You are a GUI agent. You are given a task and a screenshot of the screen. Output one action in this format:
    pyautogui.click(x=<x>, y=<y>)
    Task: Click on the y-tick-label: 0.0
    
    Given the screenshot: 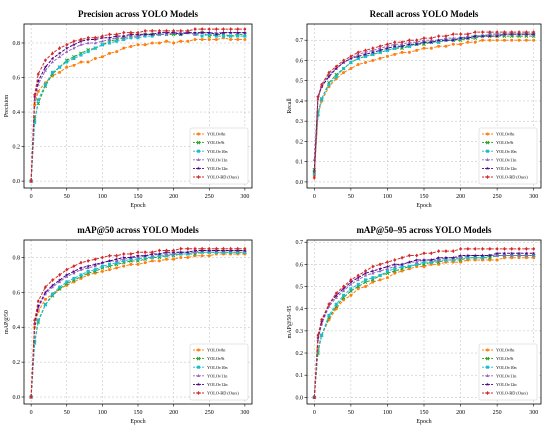 What is the action you would take?
    pyautogui.click(x=300, y=398)
    